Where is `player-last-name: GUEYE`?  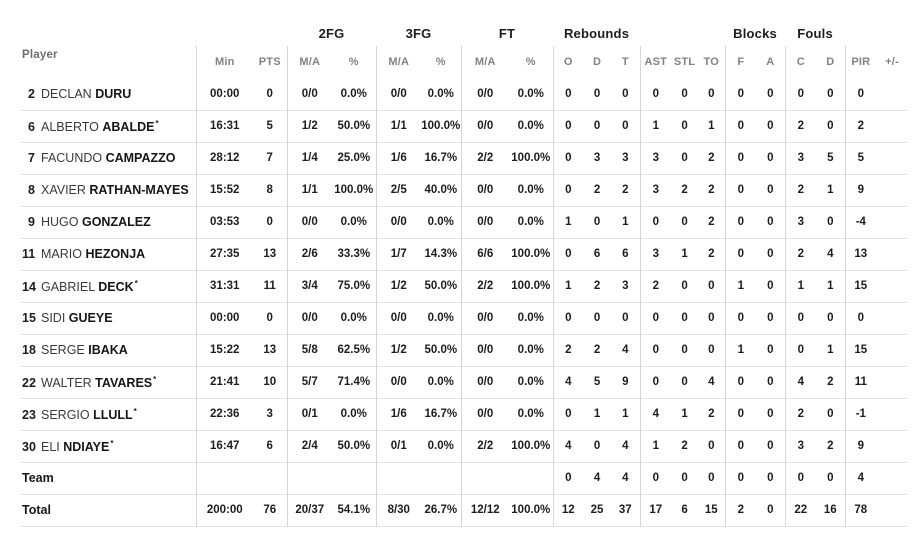 player-last-name: GUEYE is located at coordinates (90, 318).